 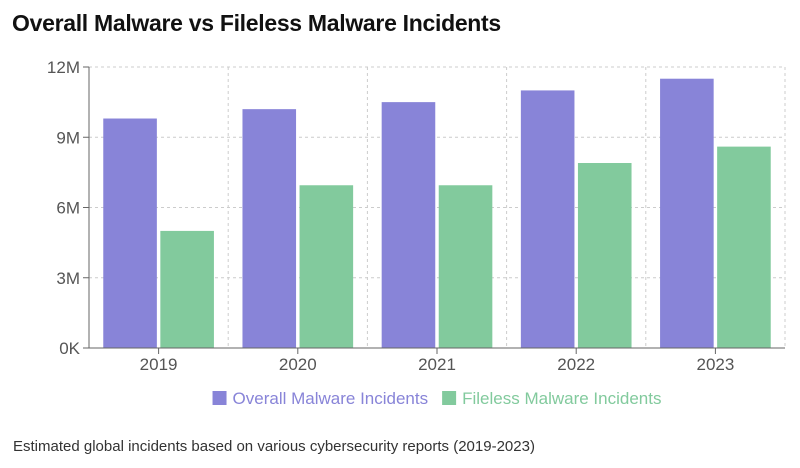 I want to click on bar-fileless-2023, so click(x=744, y=247).